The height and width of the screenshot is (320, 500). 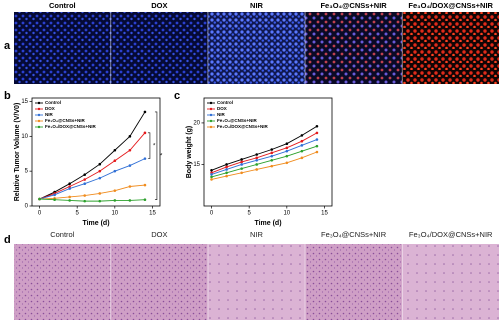 I want to click on legend-label: NIR, so click(x=221, y=114).